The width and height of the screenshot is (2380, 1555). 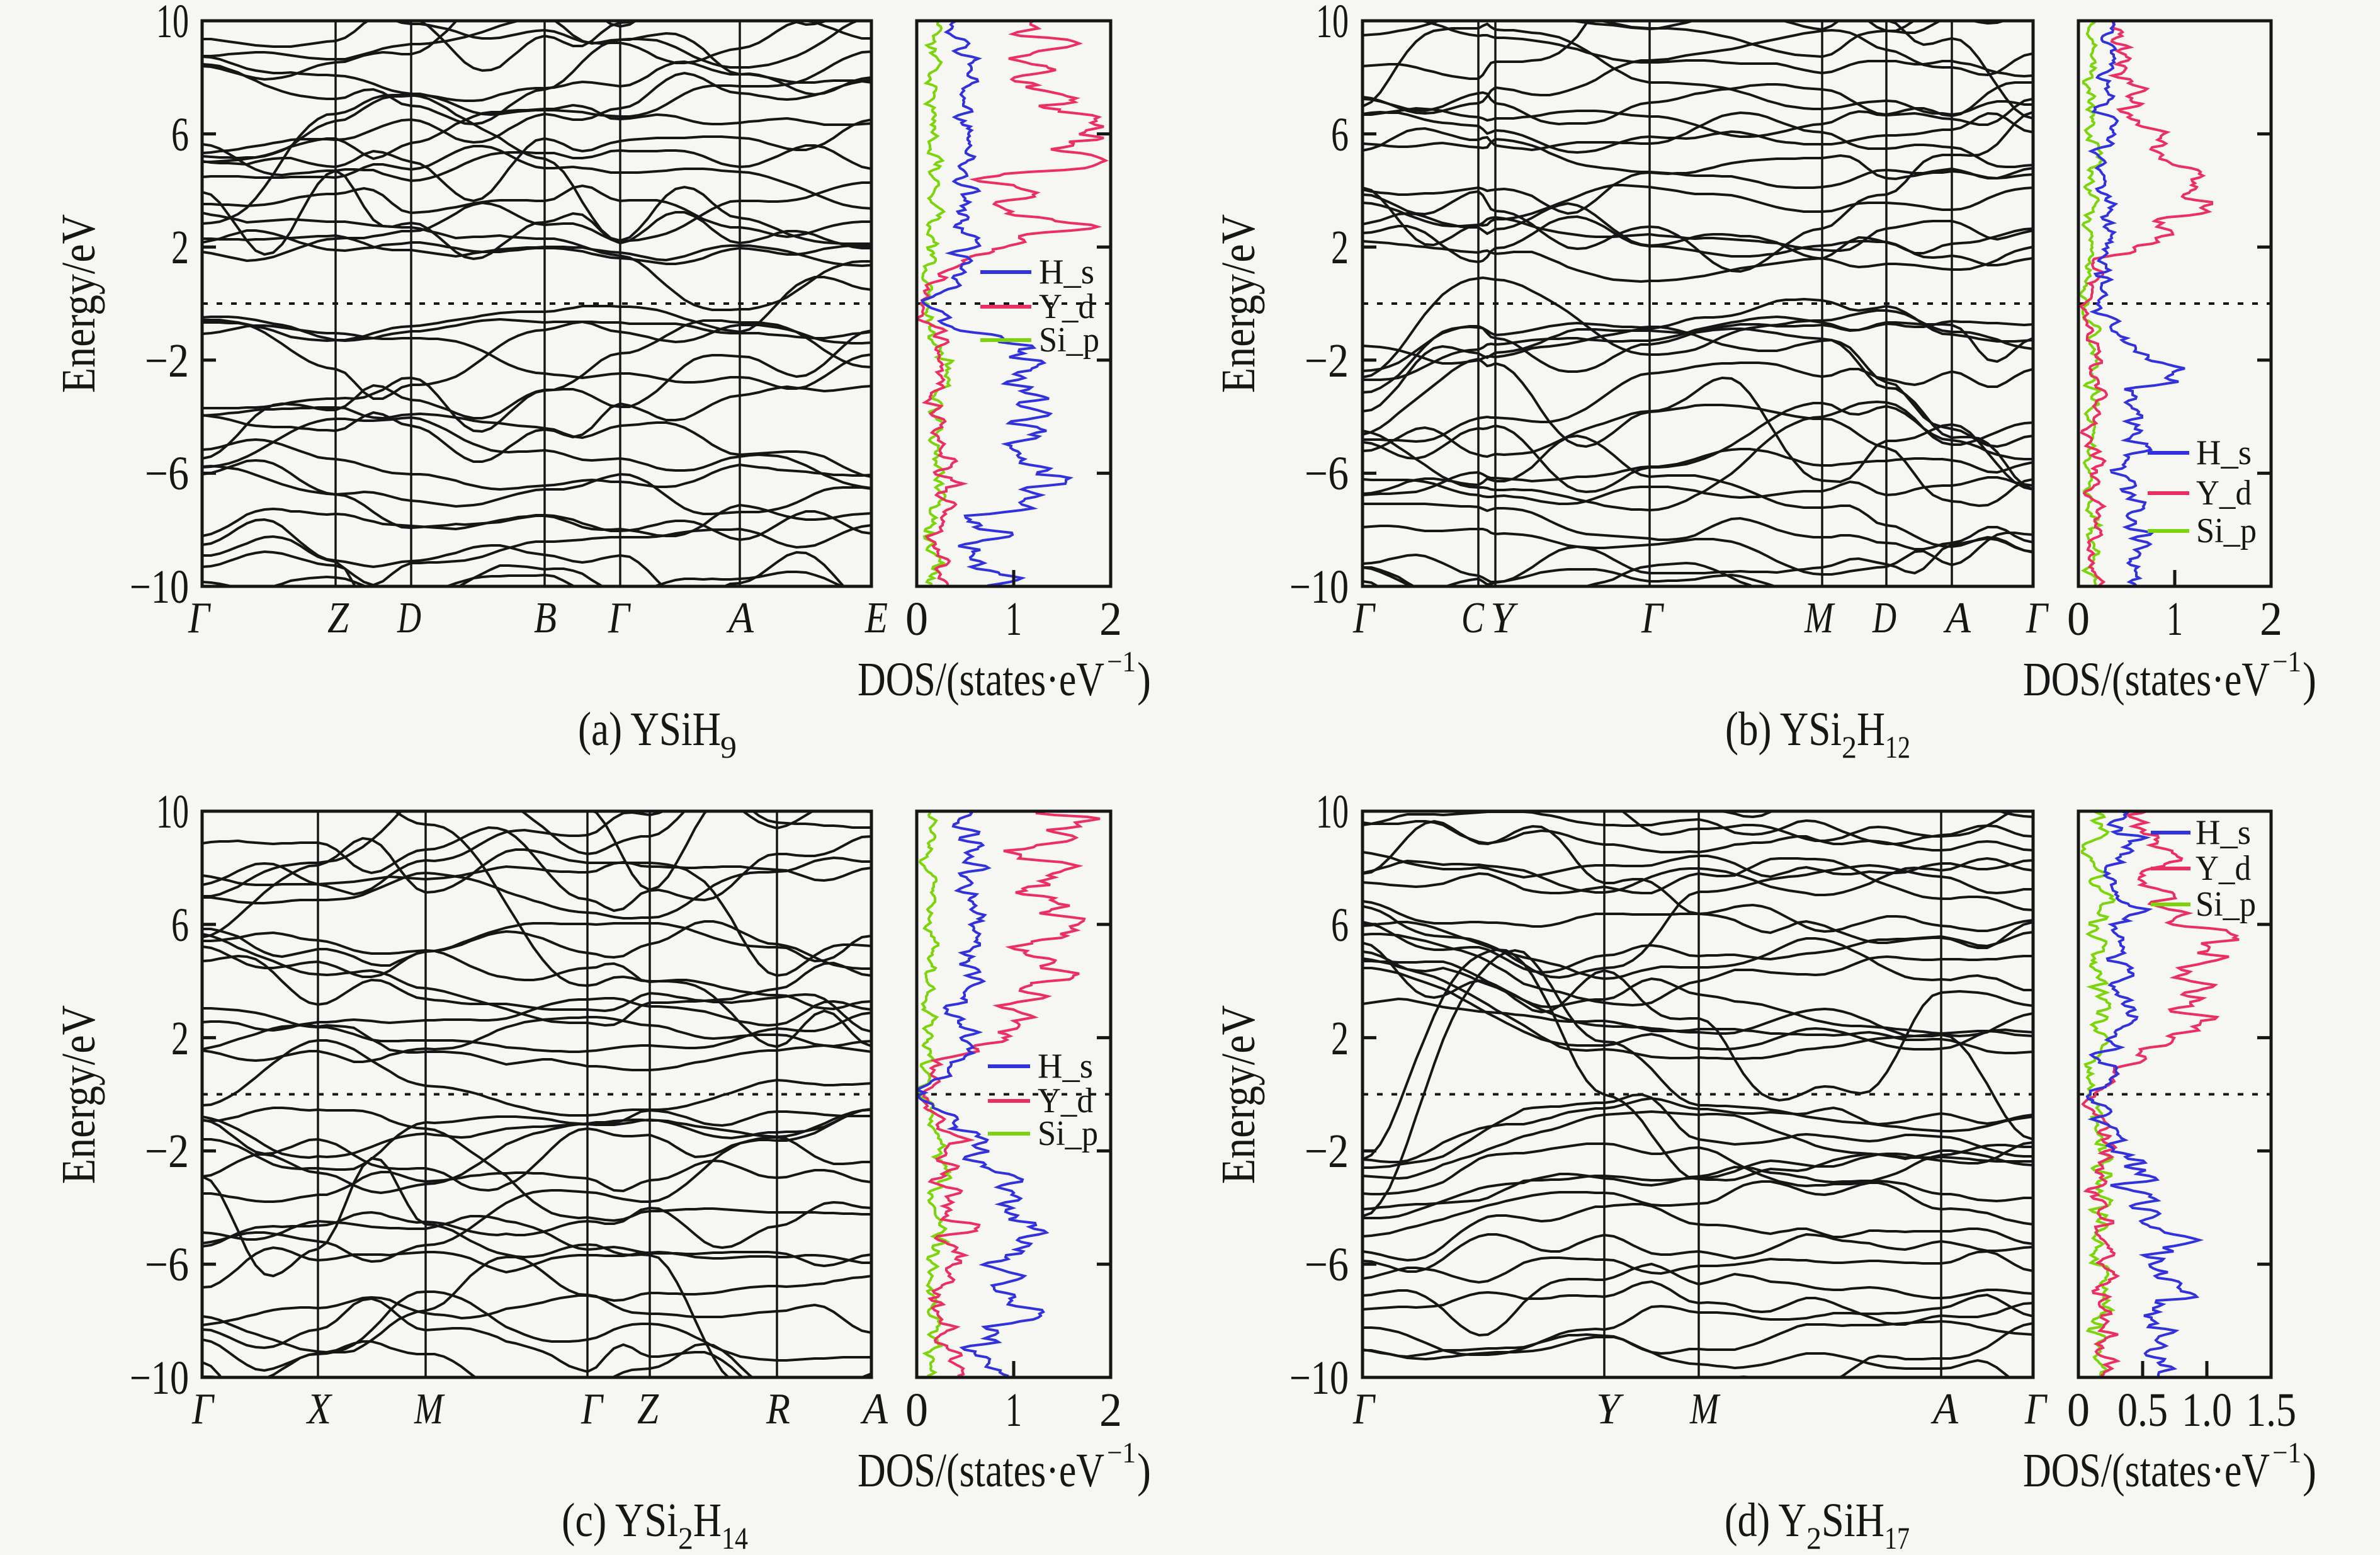 I want to click on svg-text: (c) YSi, so click(x=620, y=1520).